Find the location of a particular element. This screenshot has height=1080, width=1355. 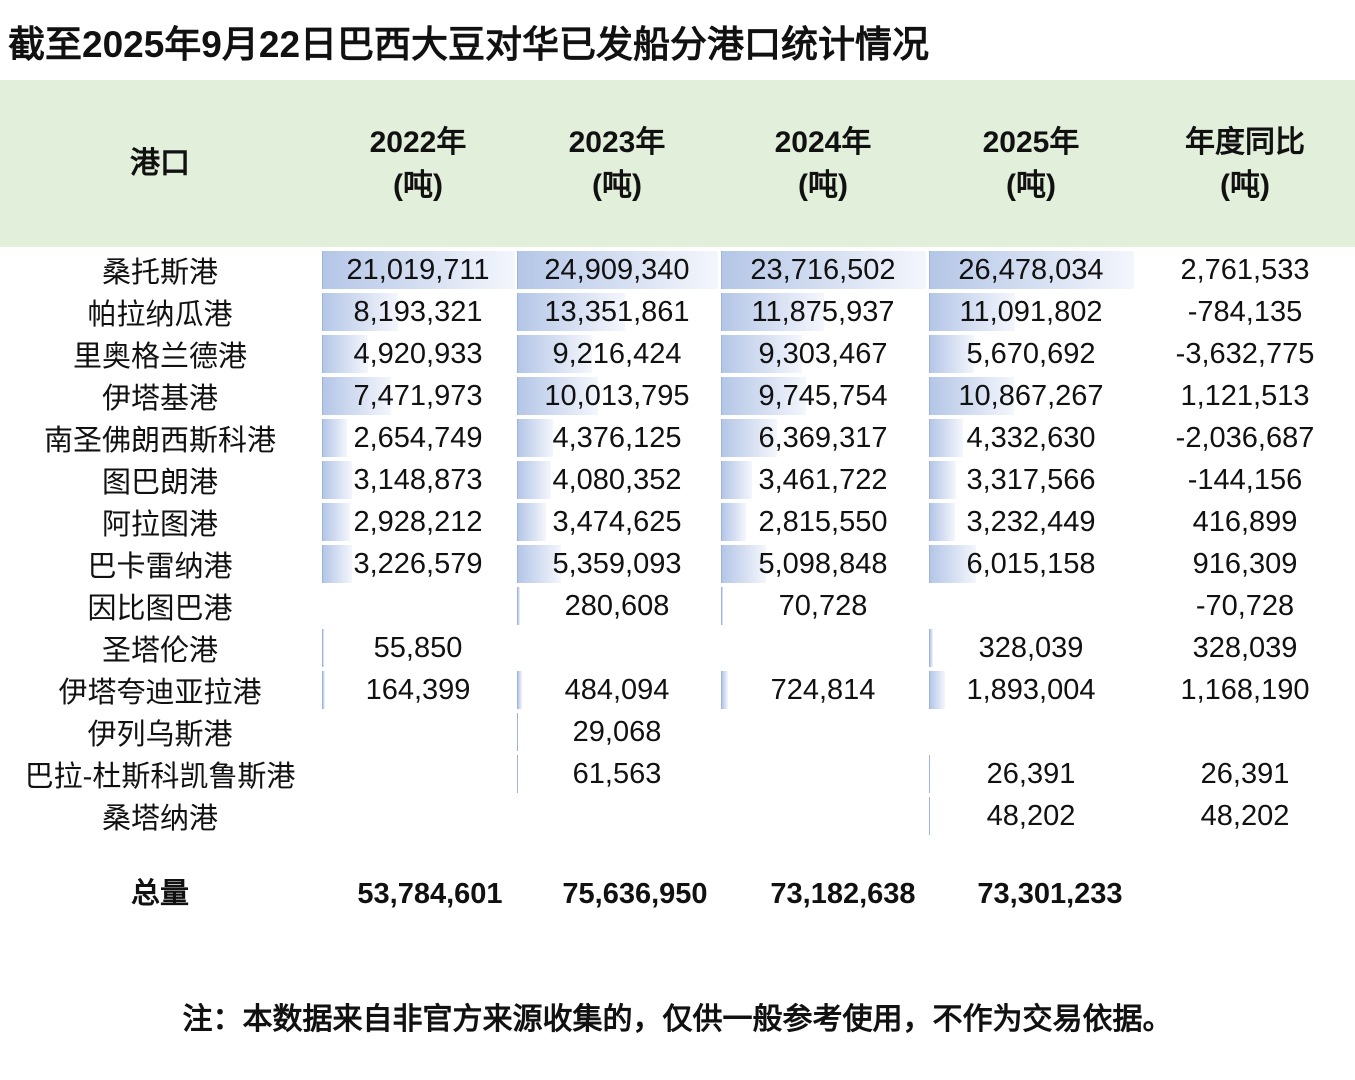

value-text: 328,039 is located at coordinates (1031, 647).